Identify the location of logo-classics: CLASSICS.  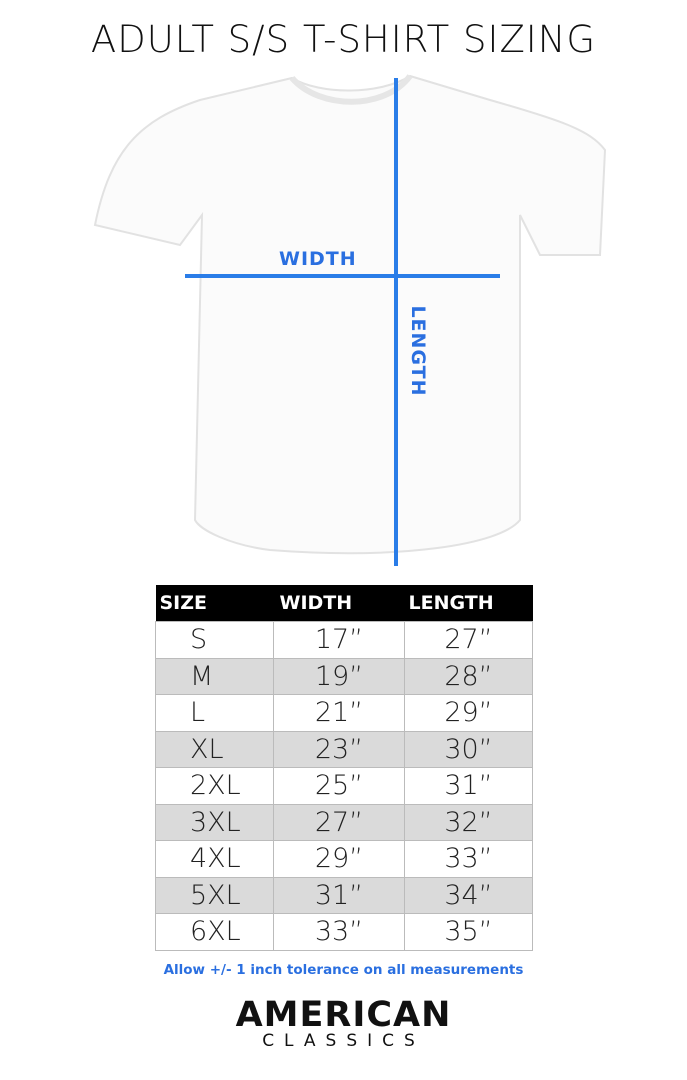
(343, 1041).